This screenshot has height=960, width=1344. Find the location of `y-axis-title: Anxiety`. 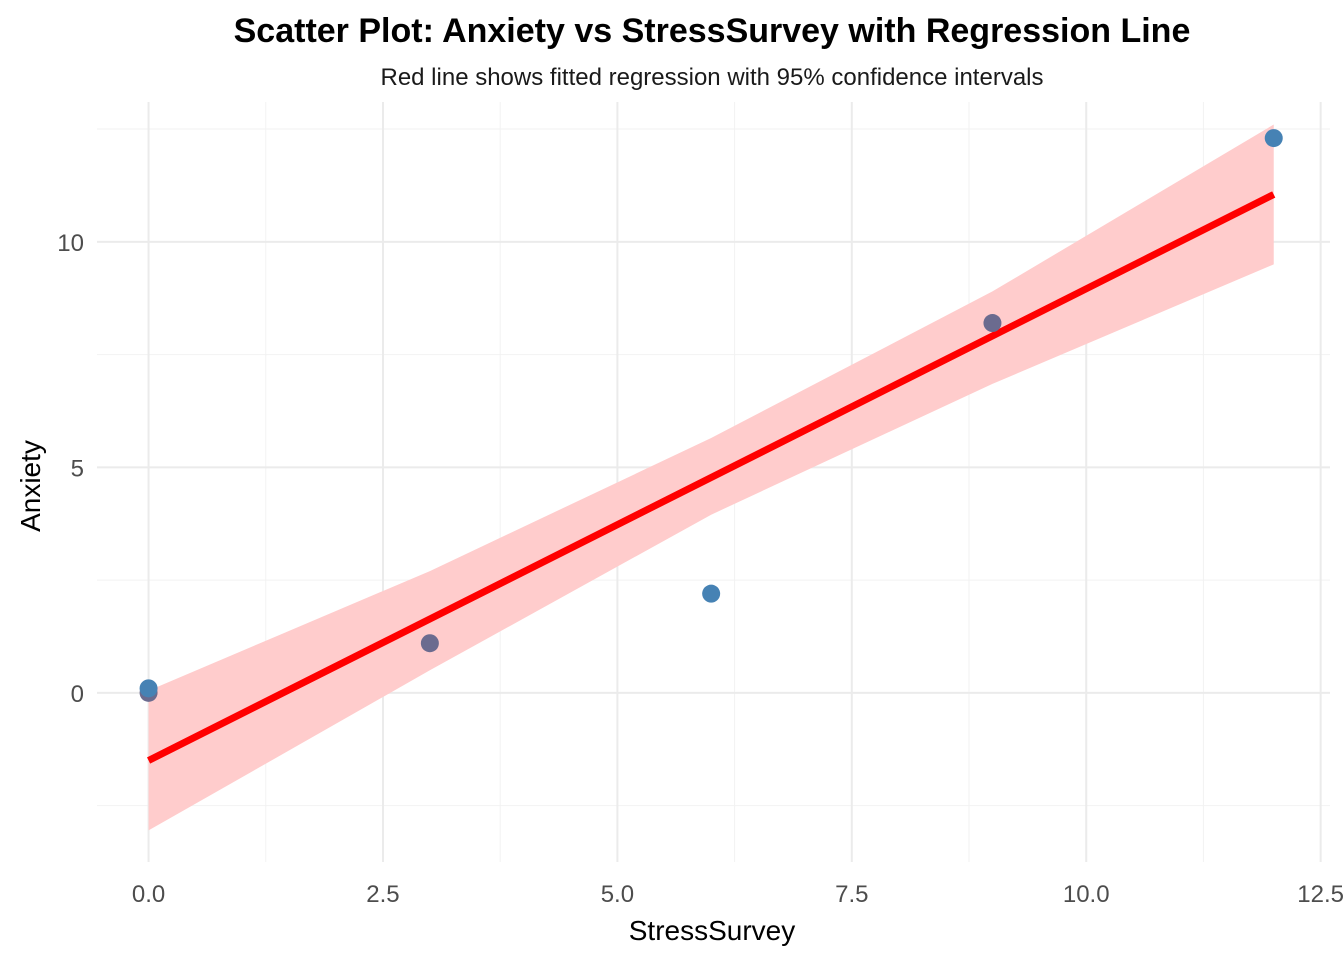

y-axis-title: Anxiety is located at coordinates (30, 486).